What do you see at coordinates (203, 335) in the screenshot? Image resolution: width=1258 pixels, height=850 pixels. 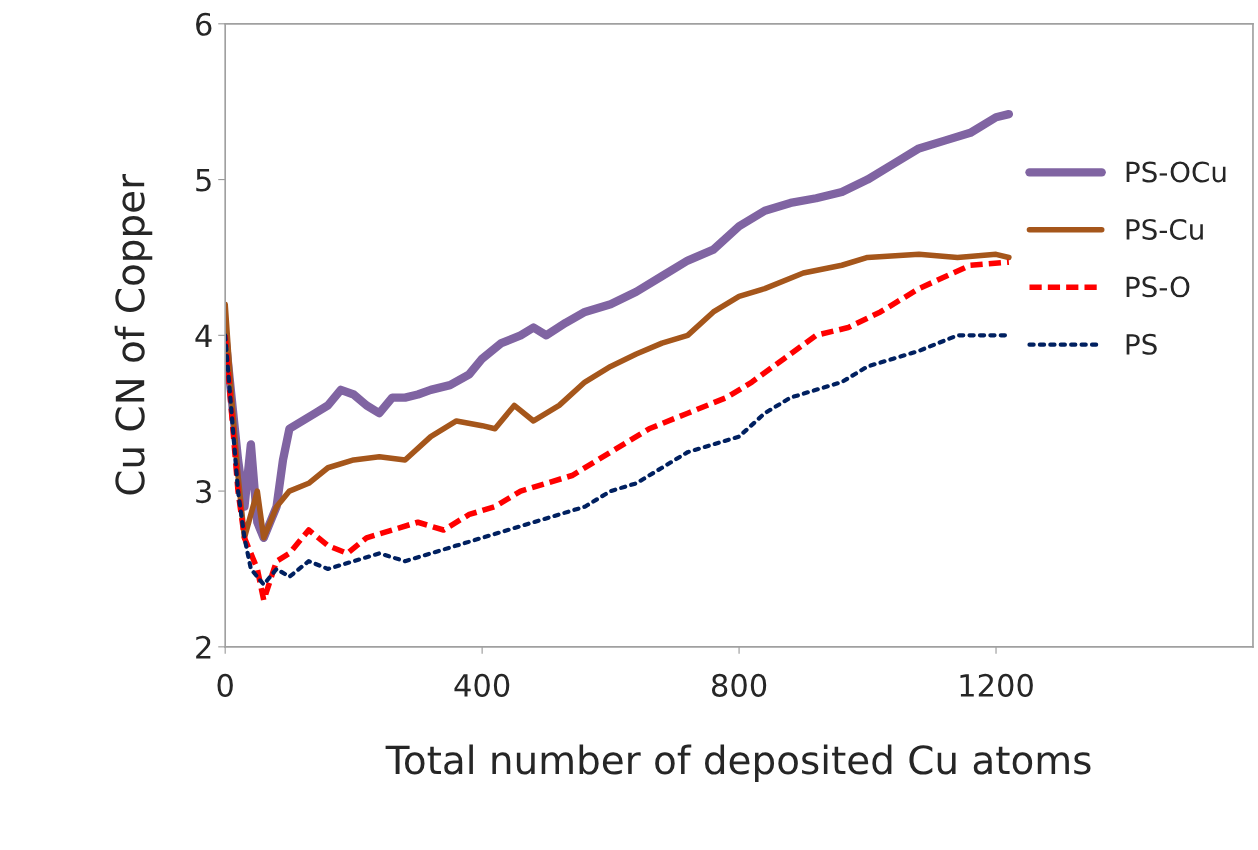 I see `y-tick-label: 4` at bounding box center [203, 335].